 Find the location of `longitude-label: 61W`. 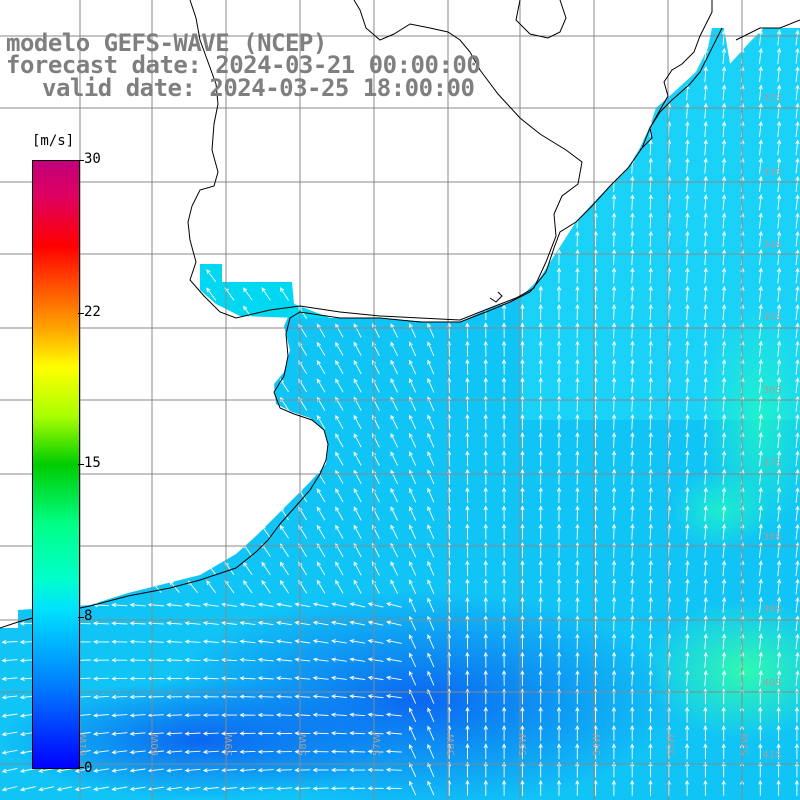

longitude-label: 61W is located at coordinates (83, 744).